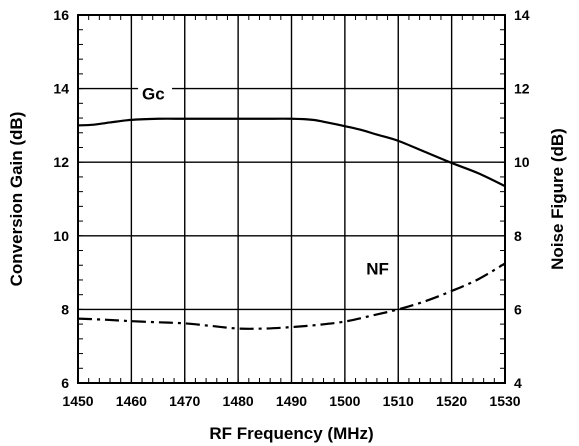 The height and width of the screenshot is (446, 579). Describe the element at coordinates (518, 383) in the screenshot. I see `y-right-tick-label: 4` at that location.